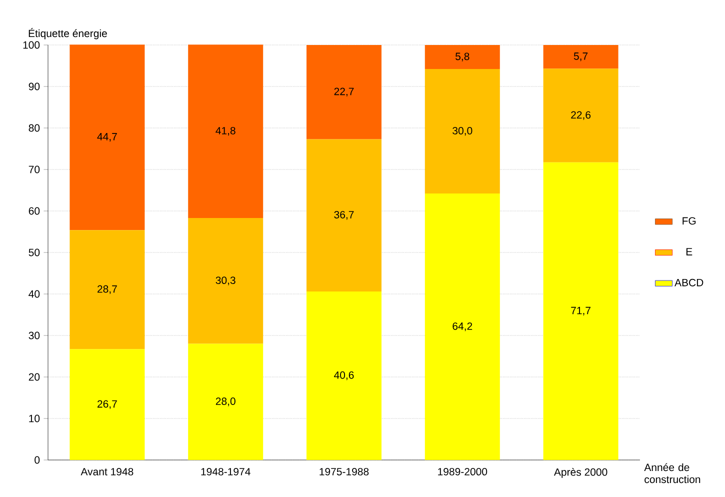 The width and height of the screenshot is (725, 497). What do you see at coordinates (689, 221) in the screenshot?
I see `legend-label: FG` at bounding box center [689, 221].